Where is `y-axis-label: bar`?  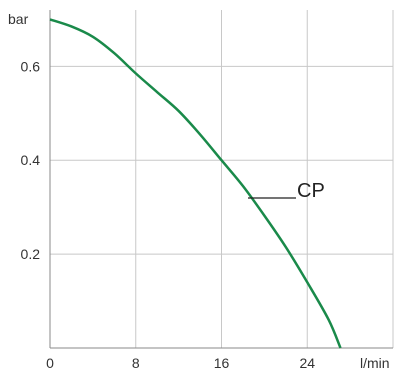
y-axis-label: bar is located at coordinates (18, 19).